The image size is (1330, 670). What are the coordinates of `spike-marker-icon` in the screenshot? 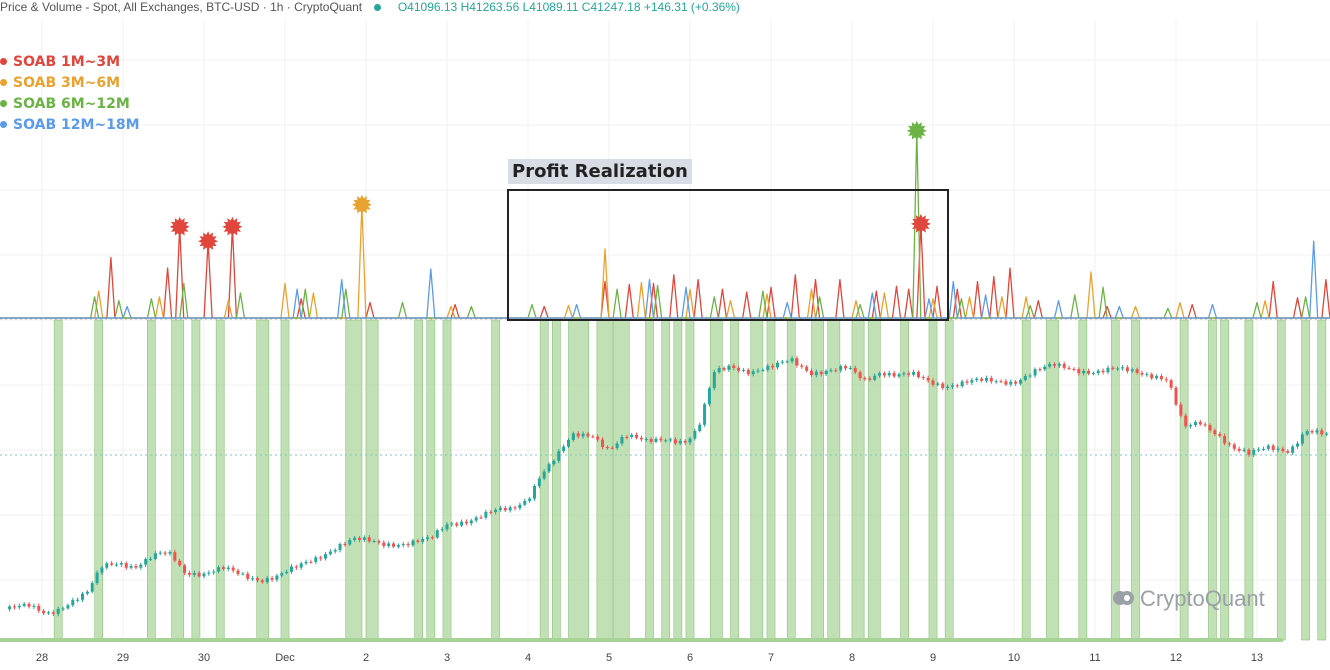 It's located at (920, 223).